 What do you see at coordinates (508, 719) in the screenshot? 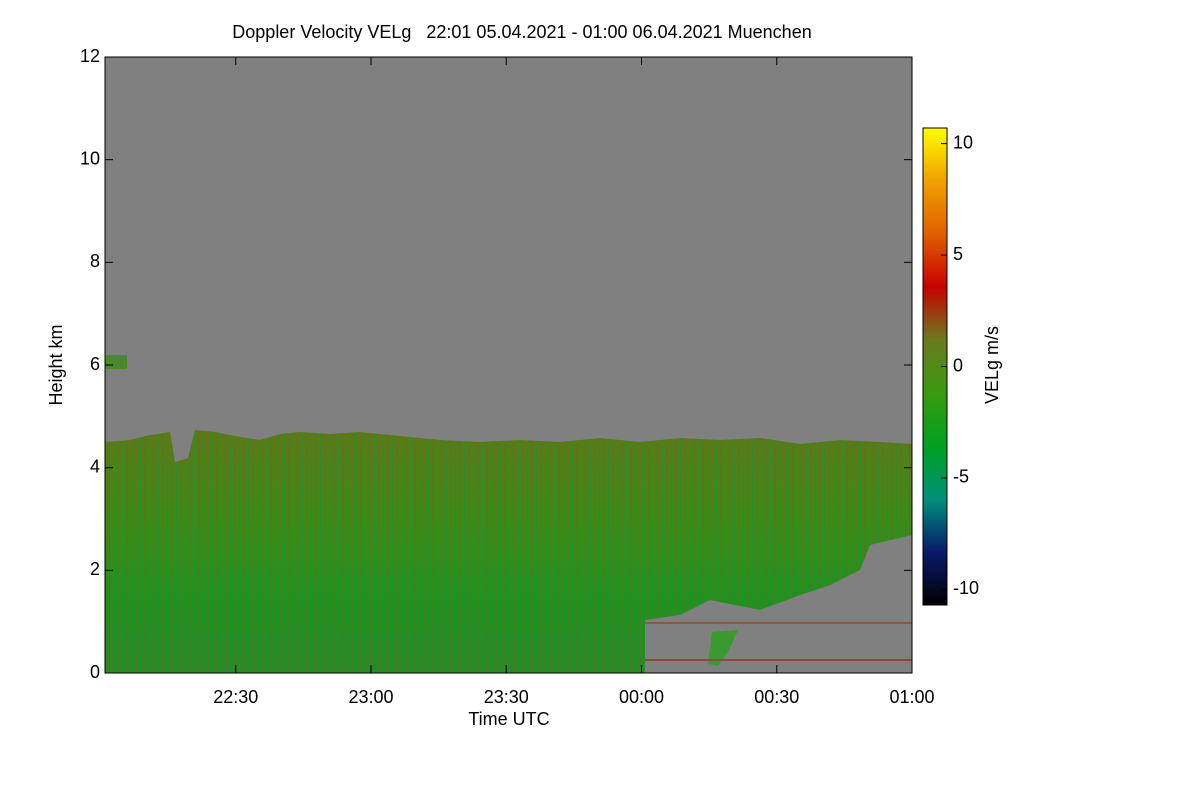
I see `x-axis-label: Time UTC` at bounding box center [508, 719].